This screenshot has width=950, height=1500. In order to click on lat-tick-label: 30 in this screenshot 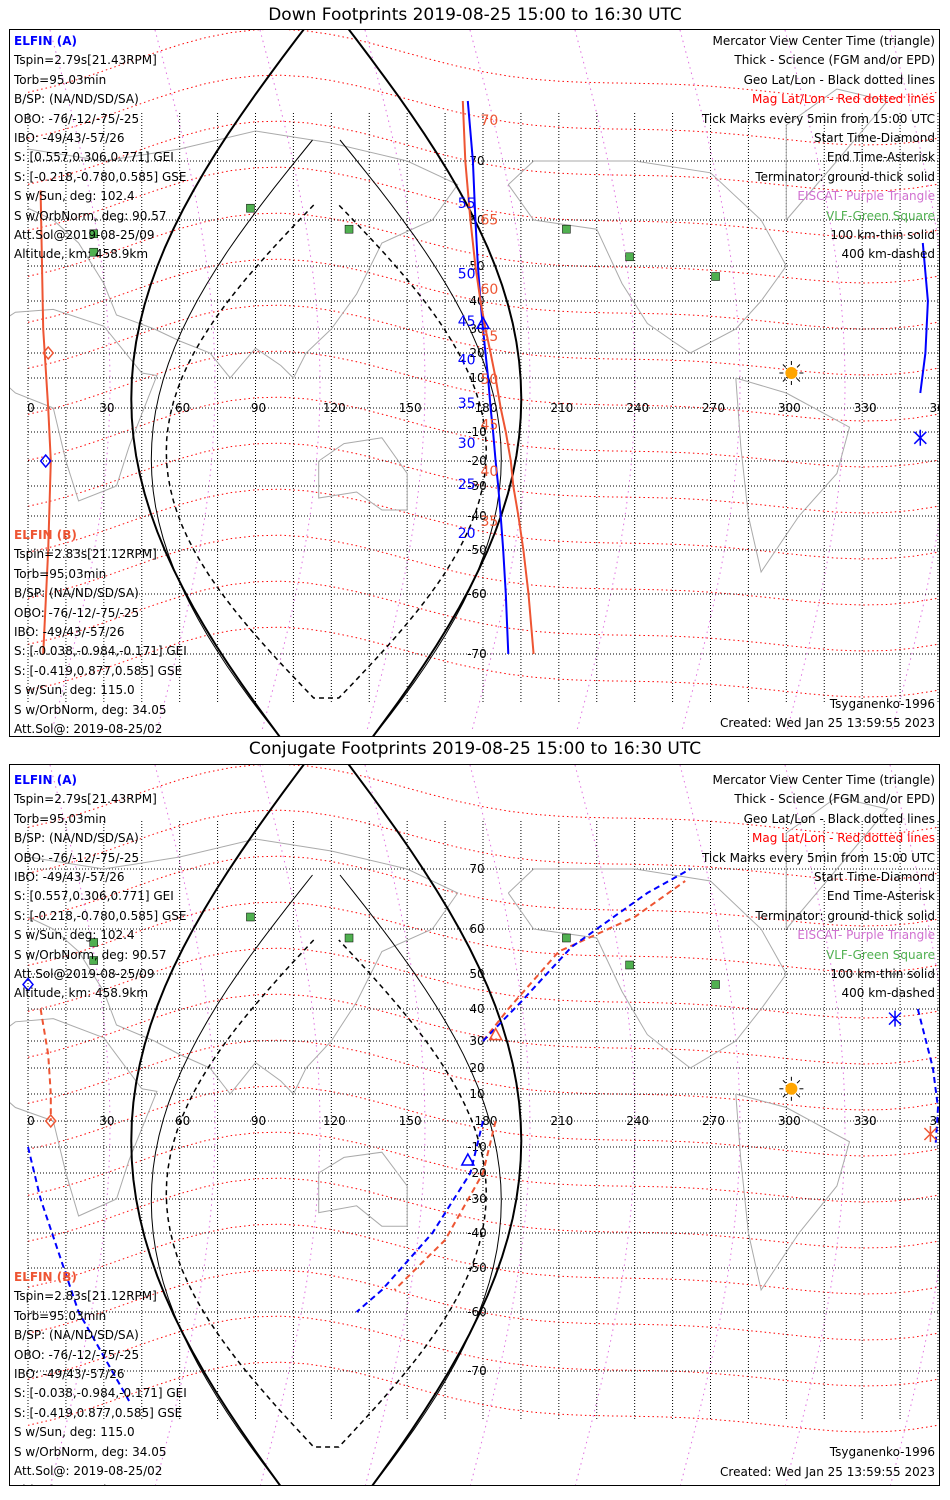, I will do `click(476, 1041)`.